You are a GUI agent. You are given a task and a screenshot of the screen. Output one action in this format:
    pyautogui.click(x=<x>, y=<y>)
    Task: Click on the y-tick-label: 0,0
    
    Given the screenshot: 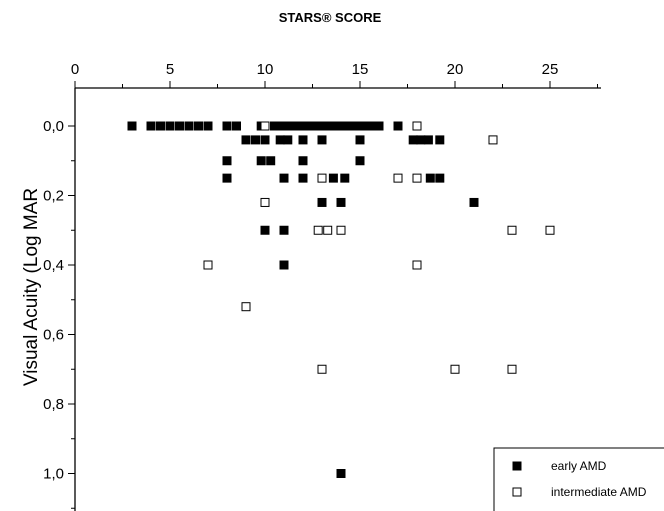 What is the action you would take?
    pyautogui.click(x=53, y=126)
    